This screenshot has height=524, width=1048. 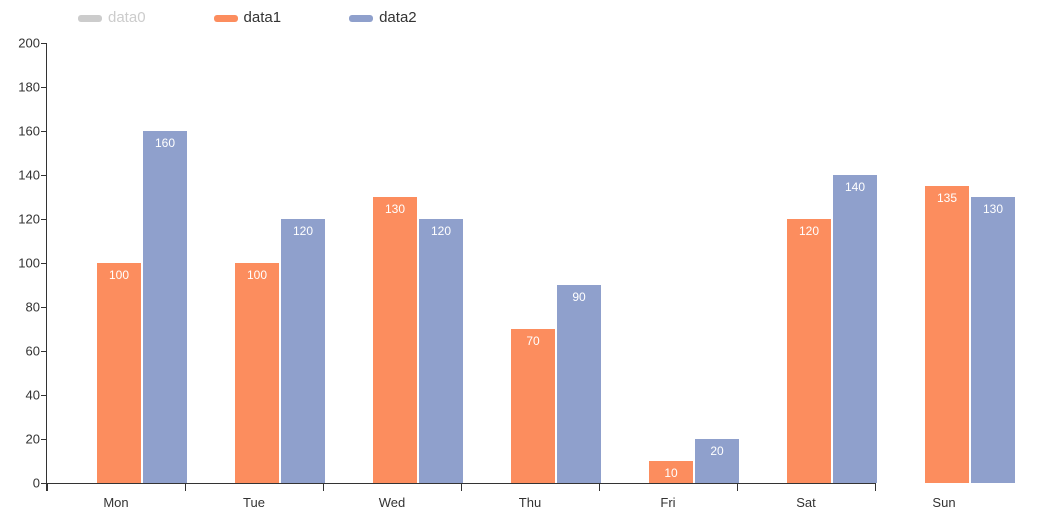 I want to click on legend-item-data2: data2, so click(x=383, y=18).